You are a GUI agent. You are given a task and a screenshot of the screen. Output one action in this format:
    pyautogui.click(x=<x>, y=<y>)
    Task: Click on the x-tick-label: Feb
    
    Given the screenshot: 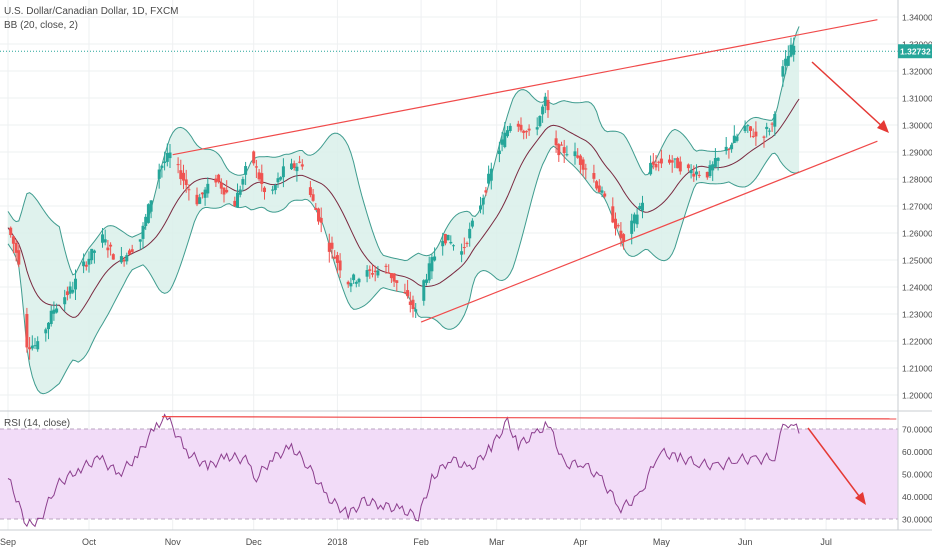 What is the action you would take?
    pyautogui.click(x=421, y=542)
    